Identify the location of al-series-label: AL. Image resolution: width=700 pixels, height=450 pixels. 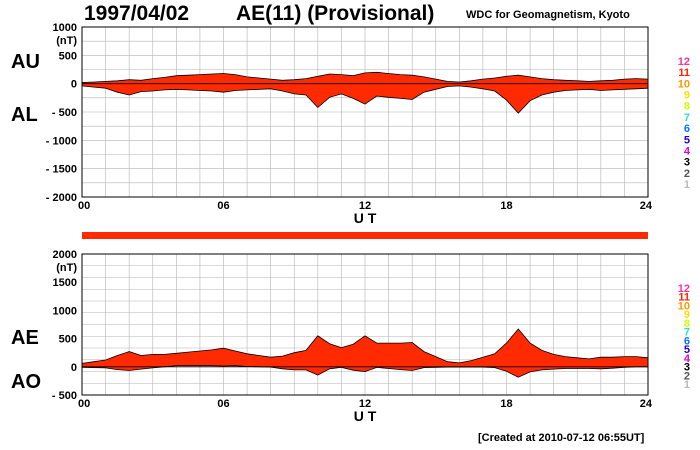
(24, 115).